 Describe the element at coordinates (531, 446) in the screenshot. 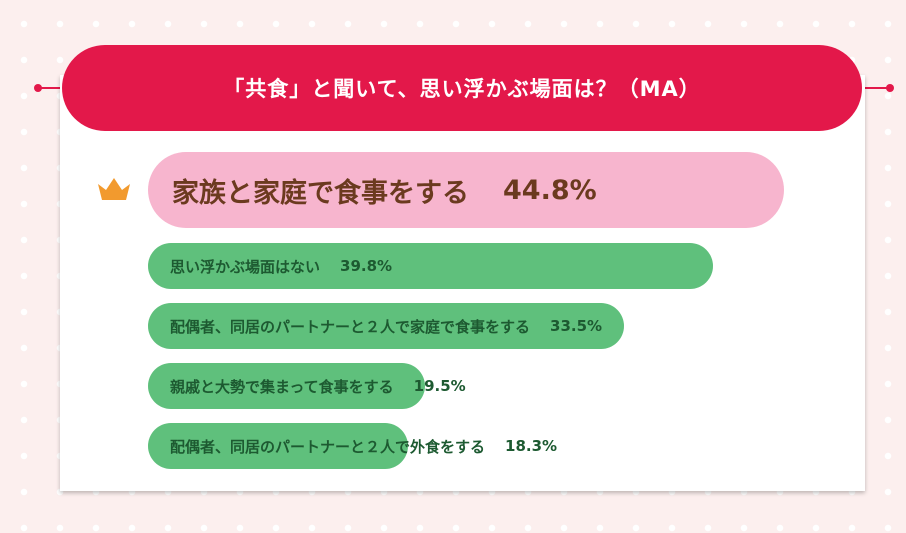

I see `value-label: 18.3%` at that location.